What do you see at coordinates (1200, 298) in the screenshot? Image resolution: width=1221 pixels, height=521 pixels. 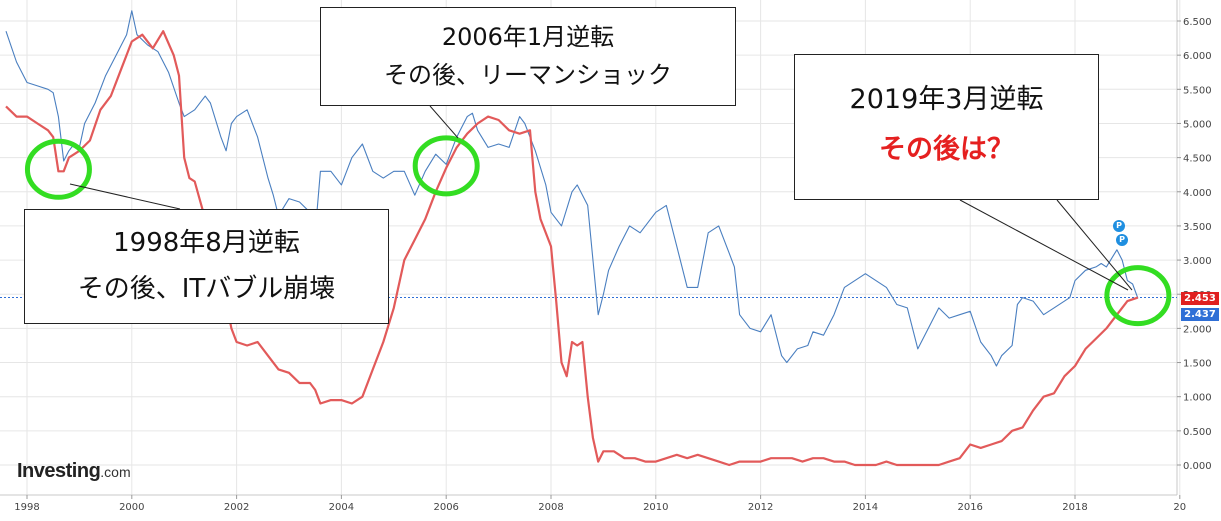 I see `price-tag-two-year: 2.453` at bounding box center [1200, 298].